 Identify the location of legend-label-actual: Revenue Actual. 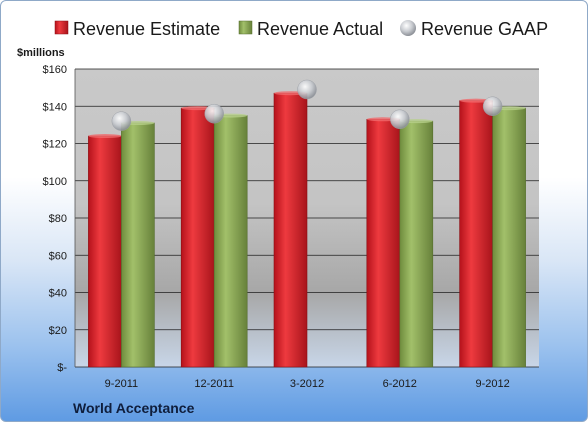
(320, 29).